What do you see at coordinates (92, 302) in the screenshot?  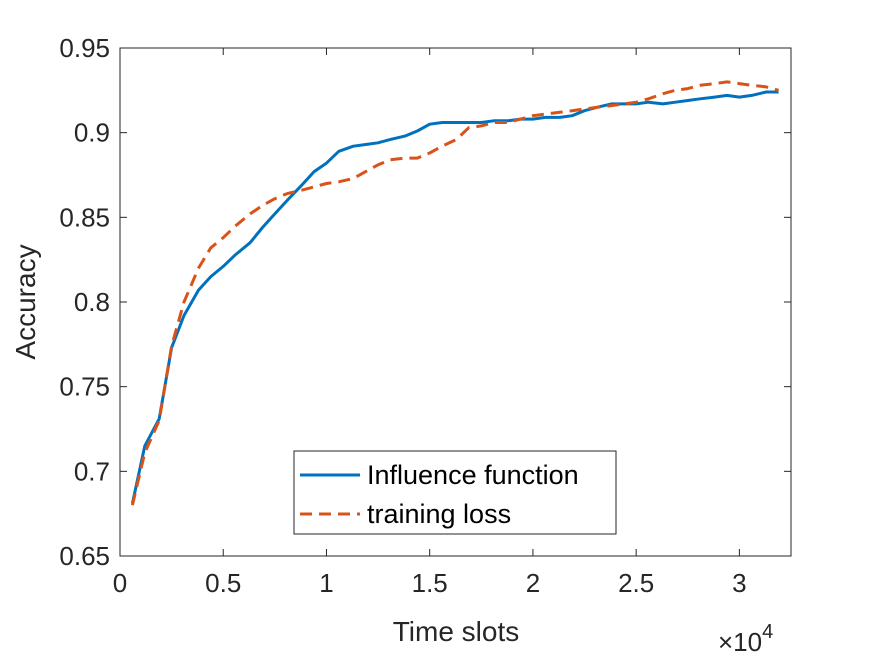 I see `y-tick-label: 0.8` at bounding box center [92, 302].